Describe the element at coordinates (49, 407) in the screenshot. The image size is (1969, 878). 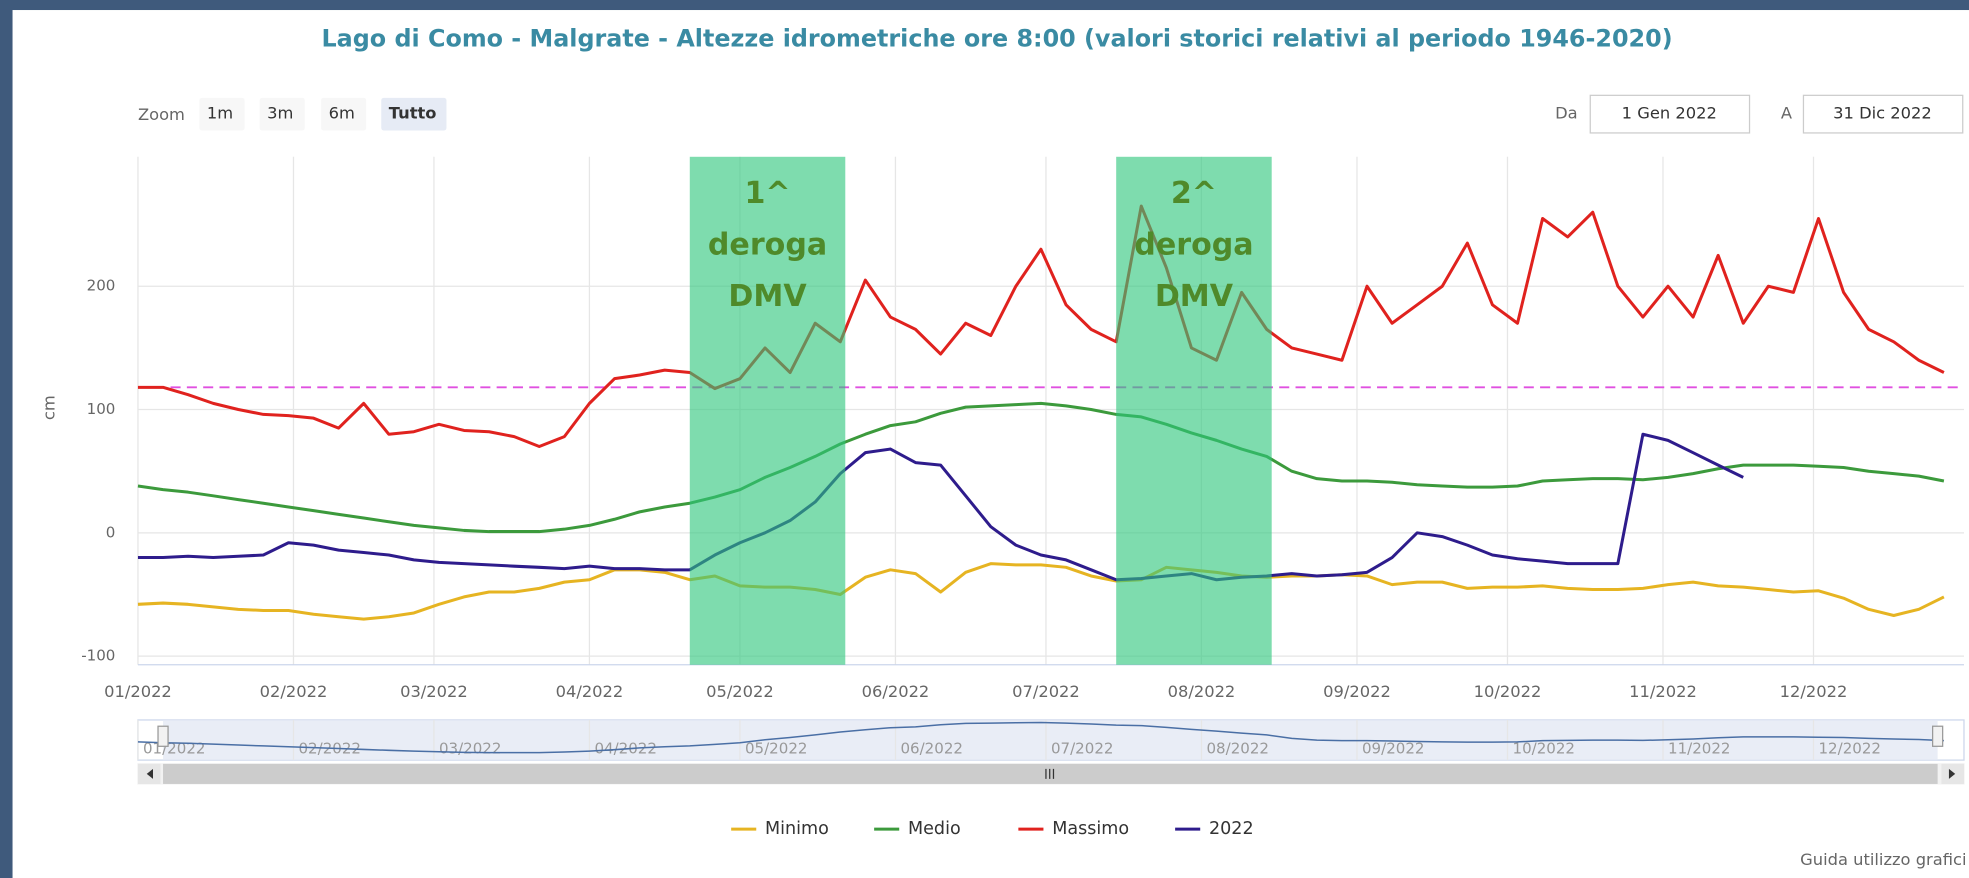
I see `y-axis-label: cm` at that location.